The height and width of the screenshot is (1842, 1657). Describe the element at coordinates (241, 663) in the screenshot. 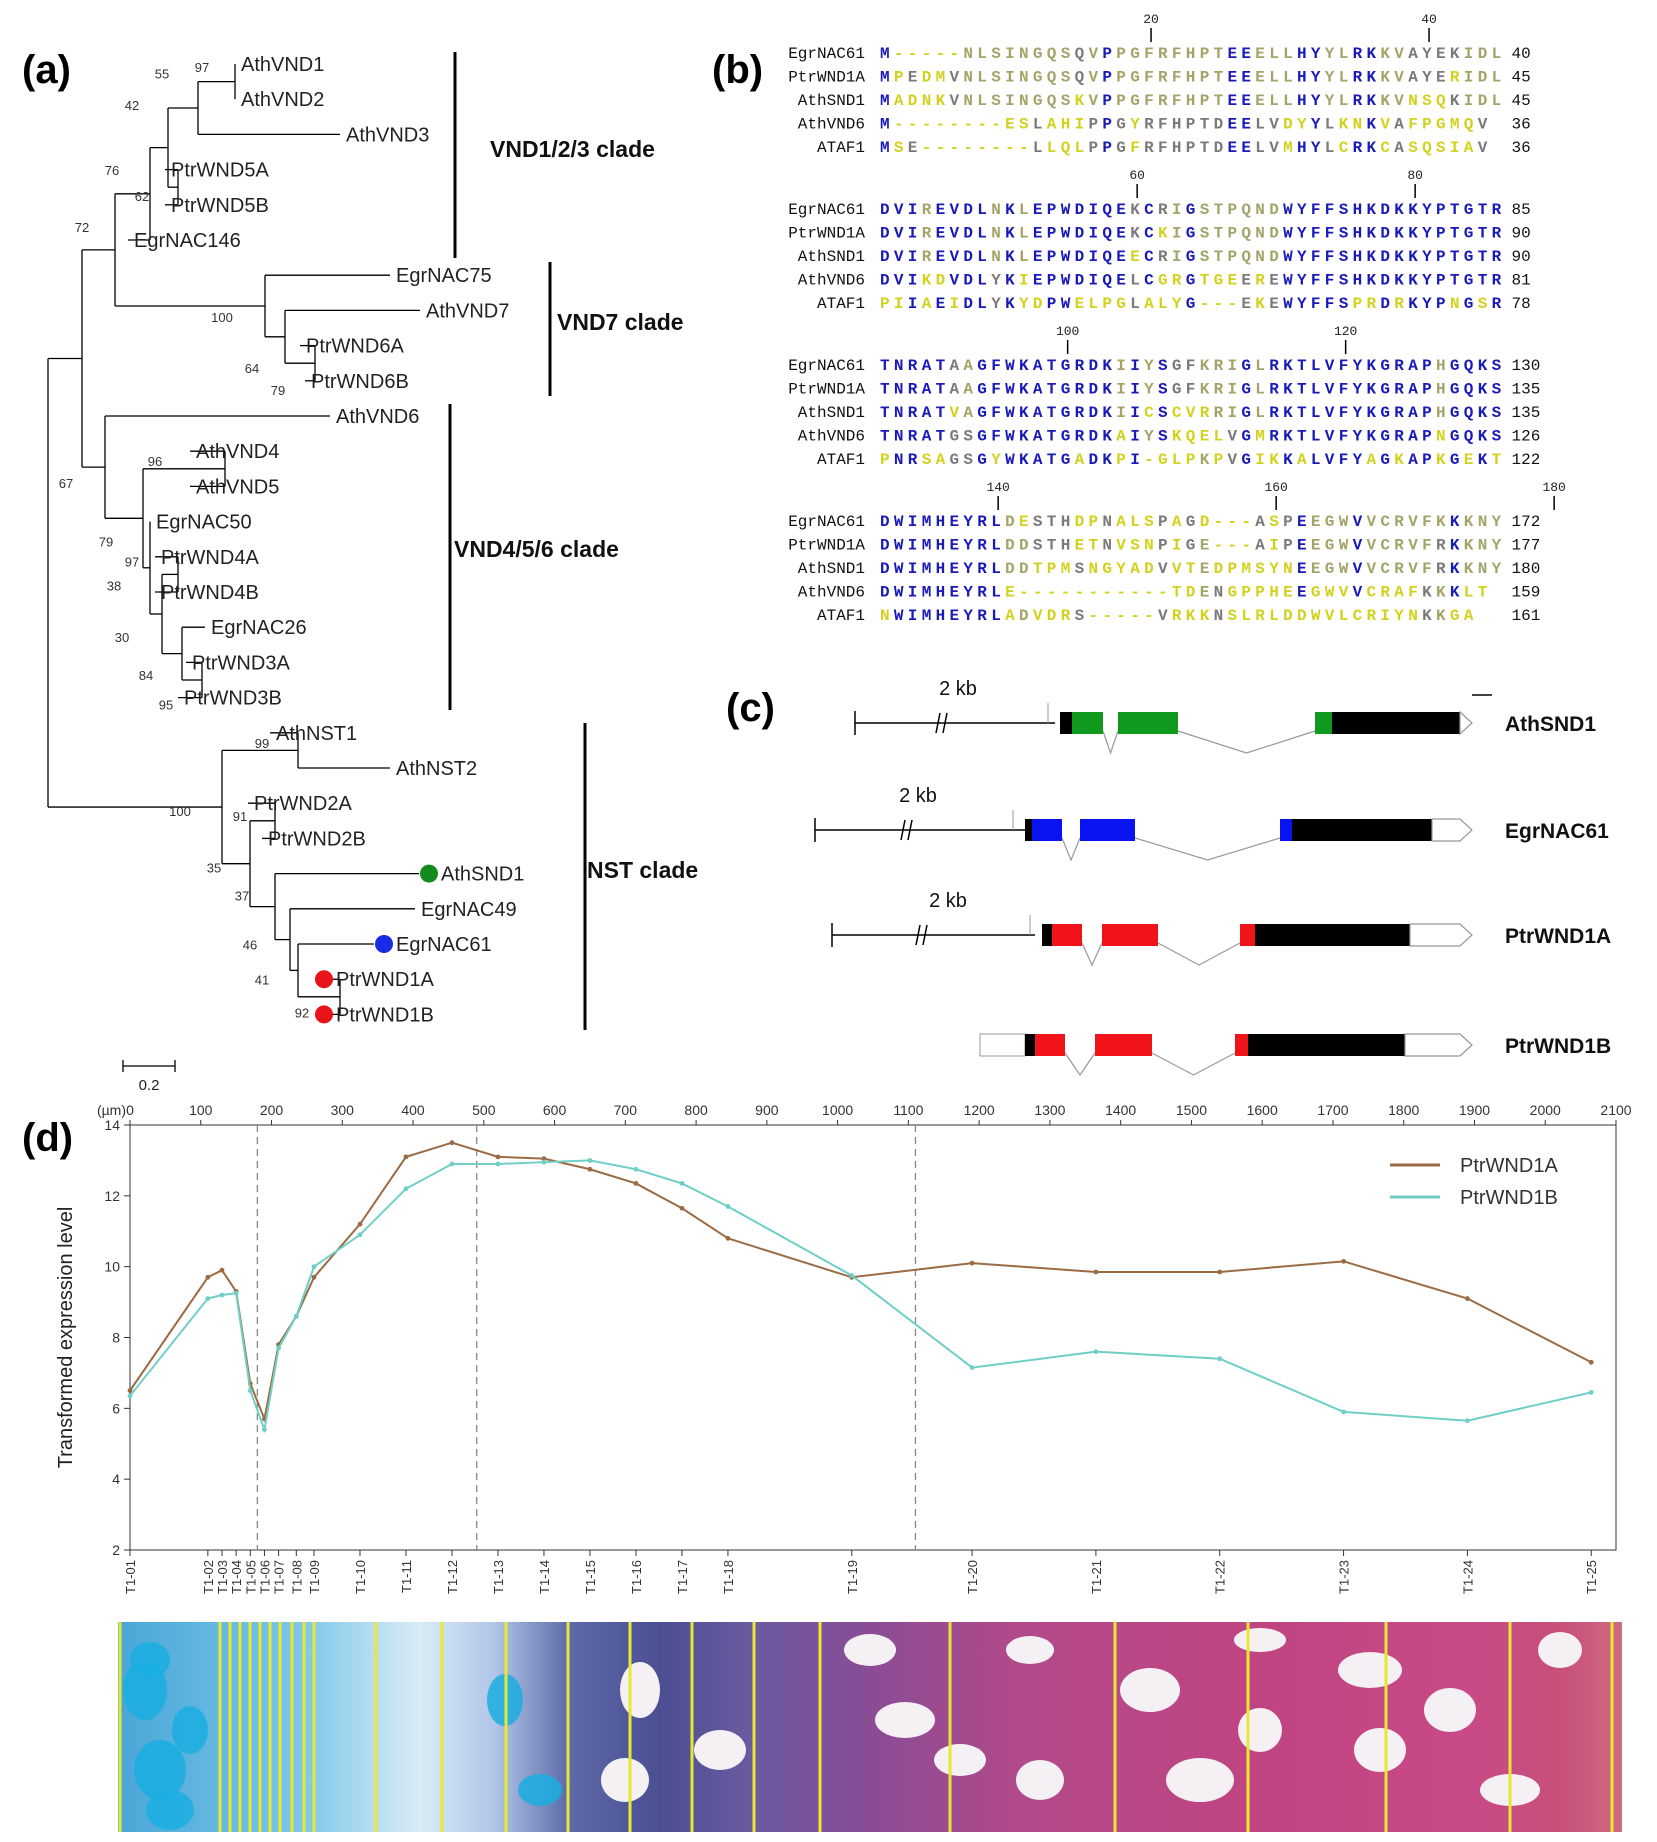

I see `tree-leaf-label: PtrWND3A` at that location.